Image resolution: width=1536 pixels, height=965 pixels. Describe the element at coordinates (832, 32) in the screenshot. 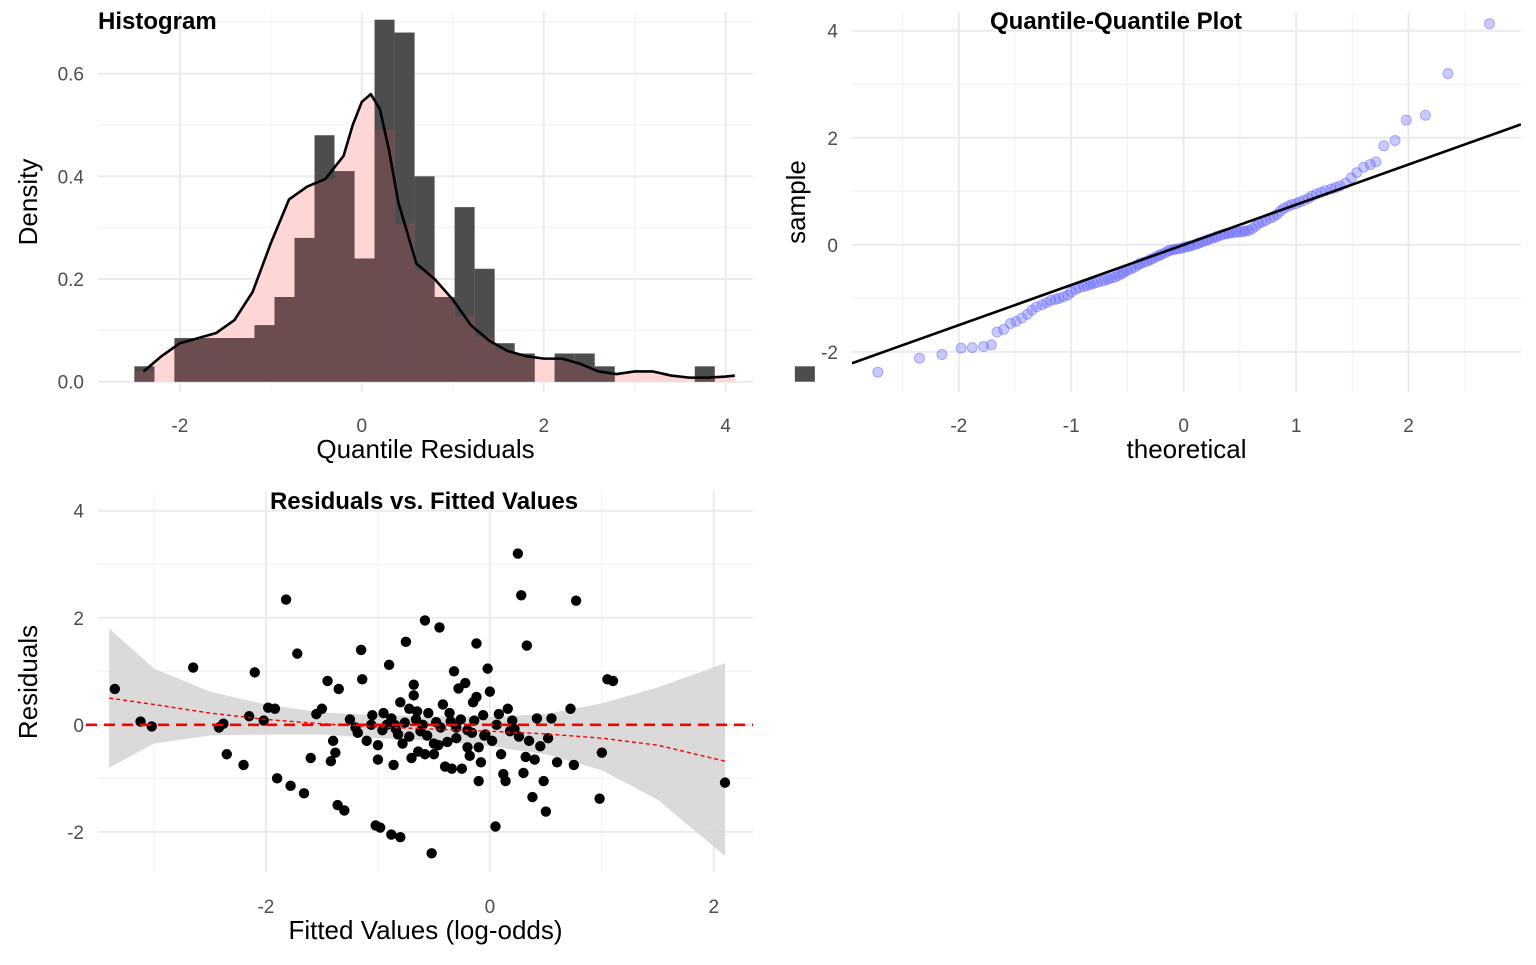

I see `qq-y-tick-label: 4` at that location.